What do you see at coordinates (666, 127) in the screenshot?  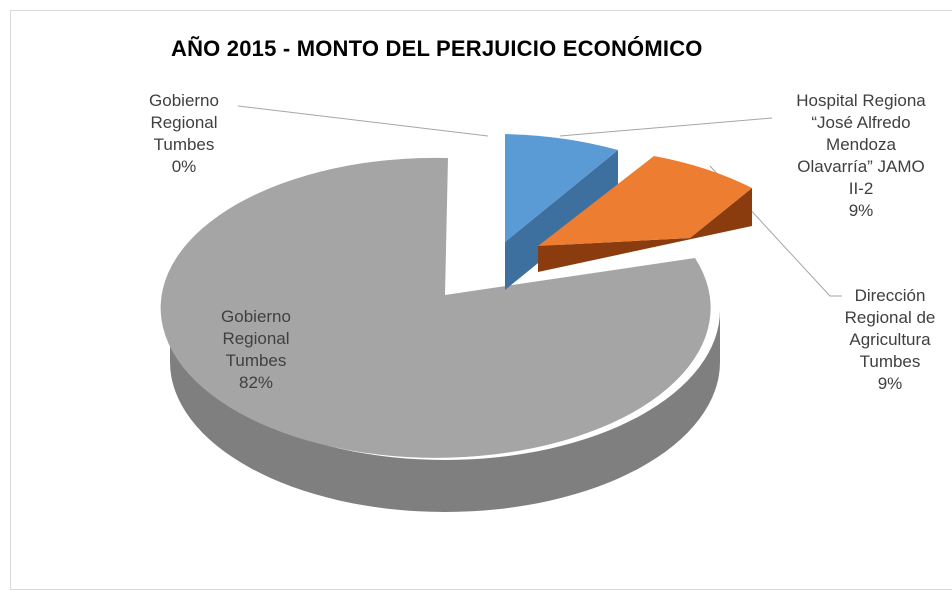 I see `leader-line-hospital` at bounding box center [666, 127].